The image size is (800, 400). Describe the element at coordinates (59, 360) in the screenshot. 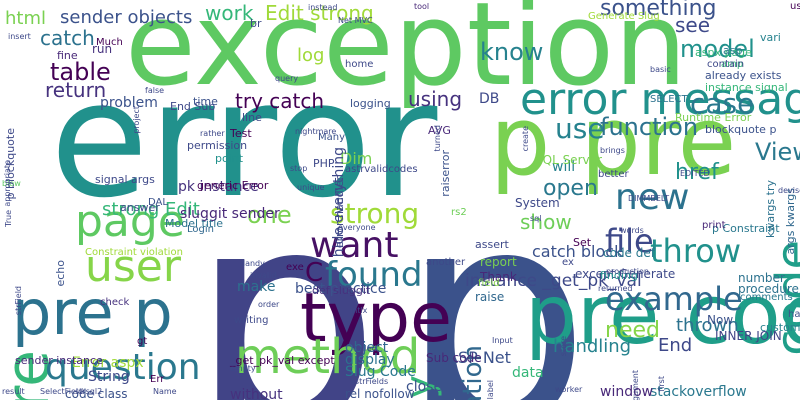

I see `word: sender instance` at that location.